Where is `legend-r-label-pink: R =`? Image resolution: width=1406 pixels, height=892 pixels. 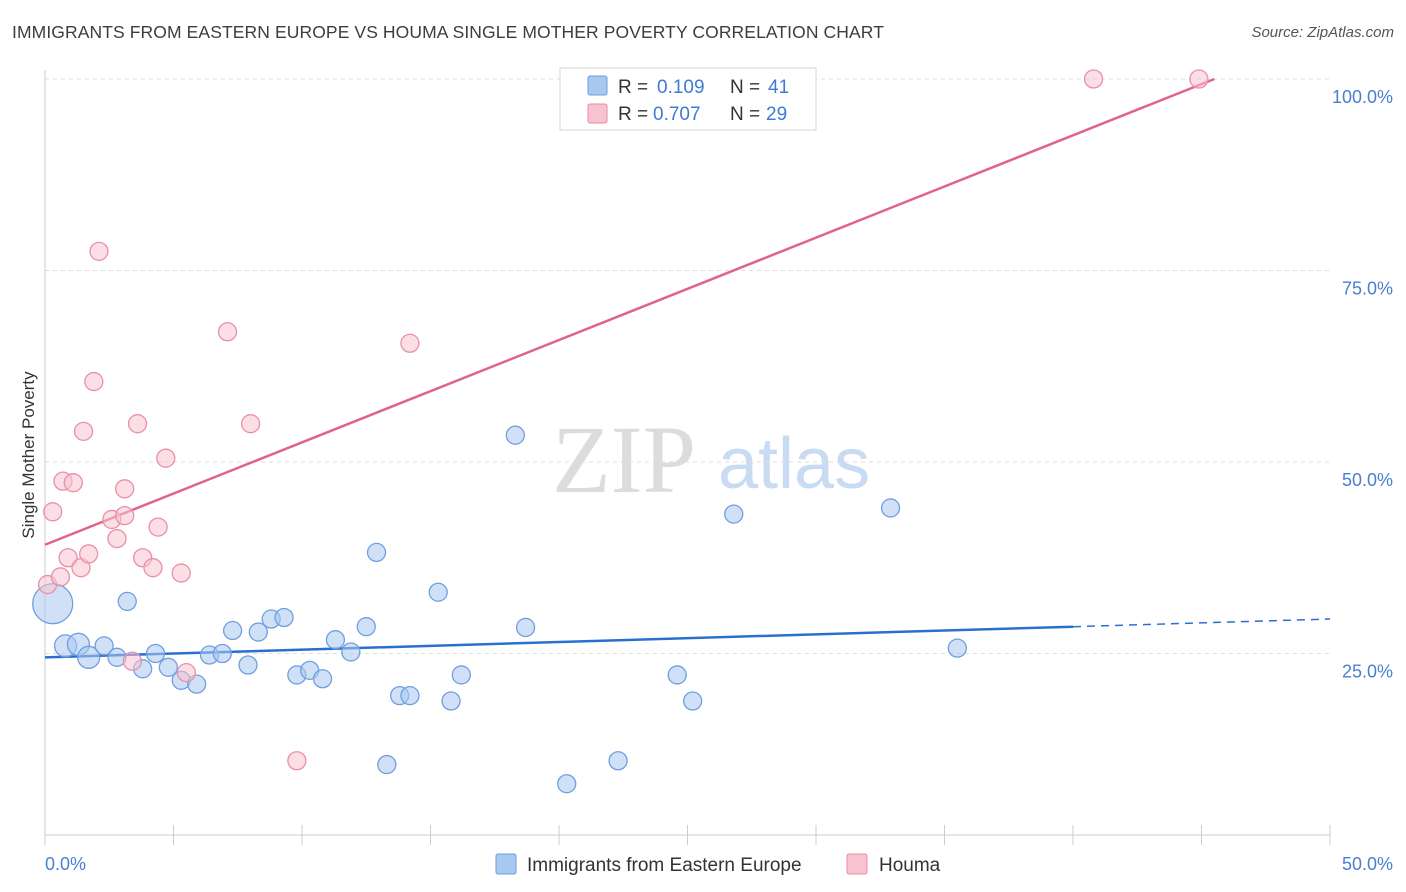 legend-r-label-pink: R = is located at coordinates (633, 114).